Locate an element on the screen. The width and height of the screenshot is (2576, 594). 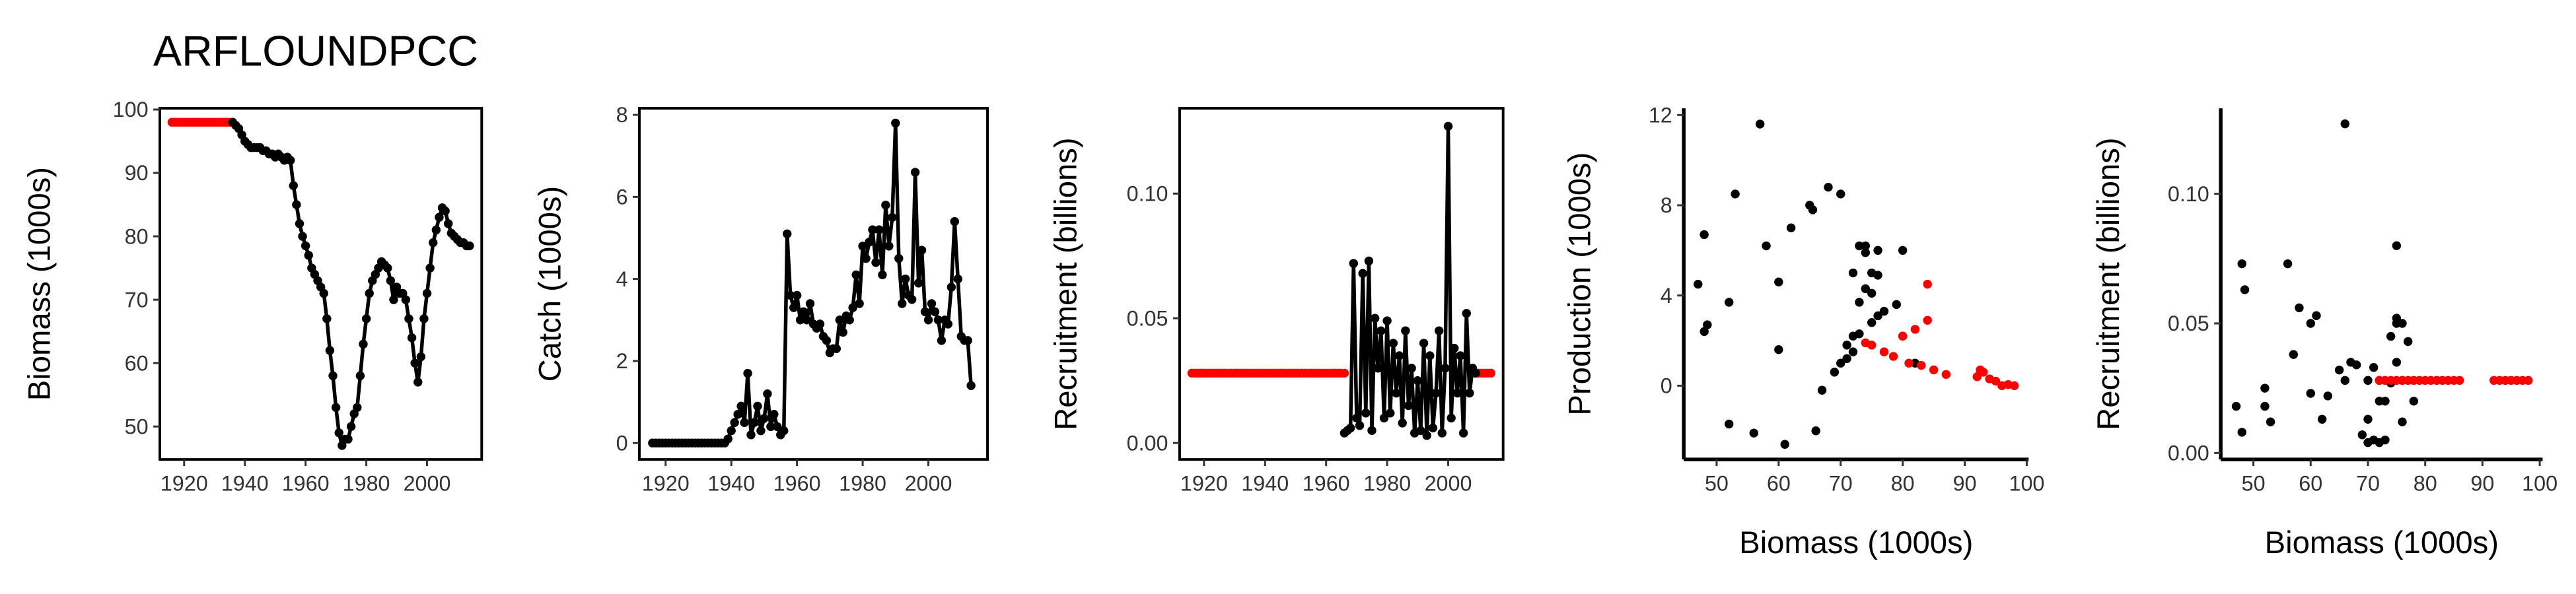
x-tick-label: 1920 is located at coordinates (666, 483).